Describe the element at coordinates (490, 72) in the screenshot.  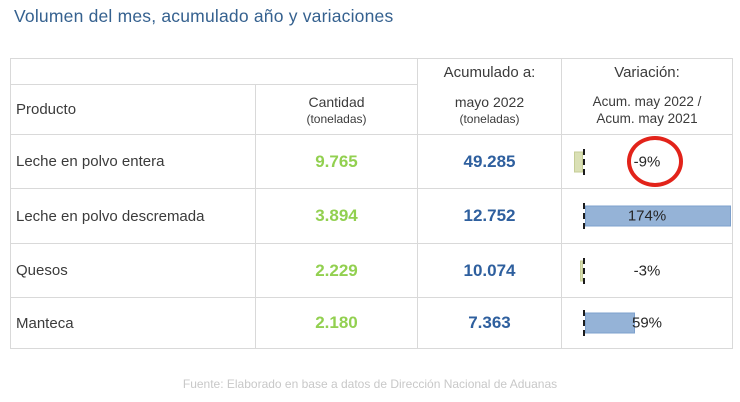
I see `header-acumulado-title: Acumulado a:` at that location.